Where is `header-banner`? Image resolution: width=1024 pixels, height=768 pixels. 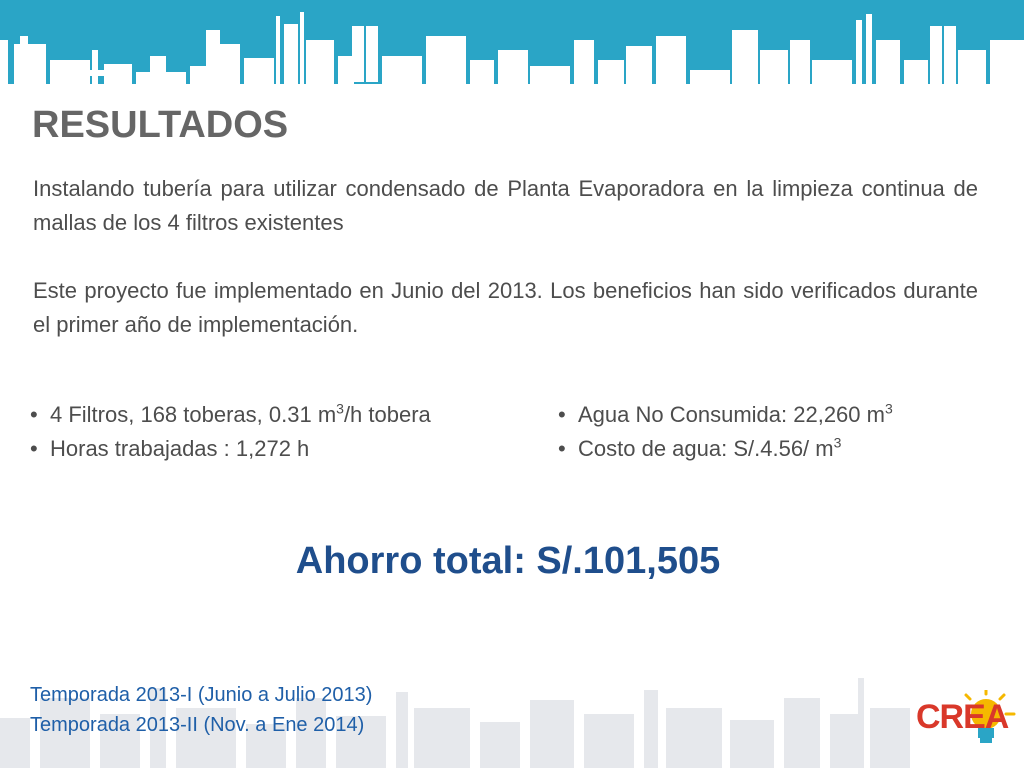 header-banner is located at coordinates (512, 46).